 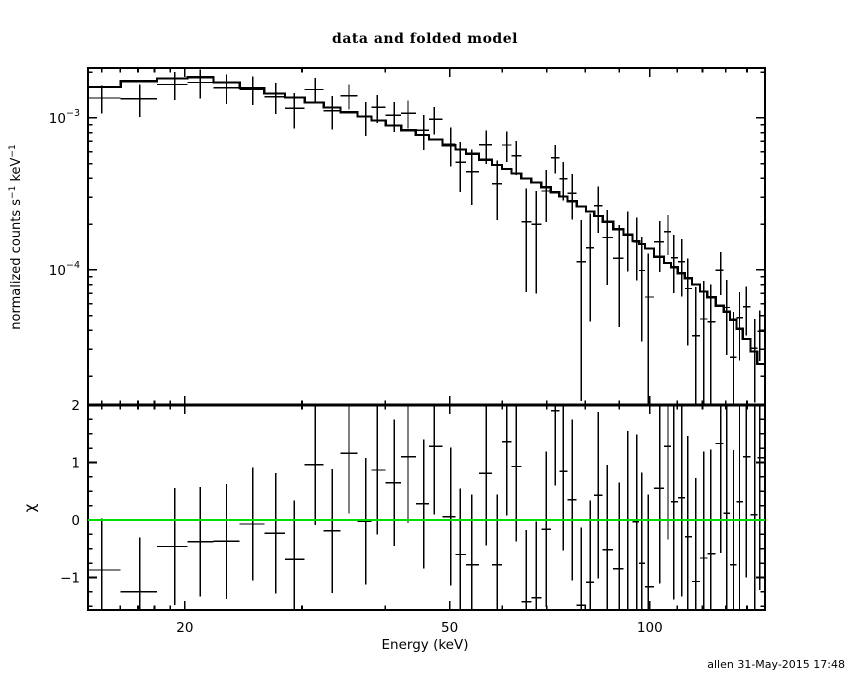 I want to click on chi-tick-label: 1, so click(x=75, y=464).